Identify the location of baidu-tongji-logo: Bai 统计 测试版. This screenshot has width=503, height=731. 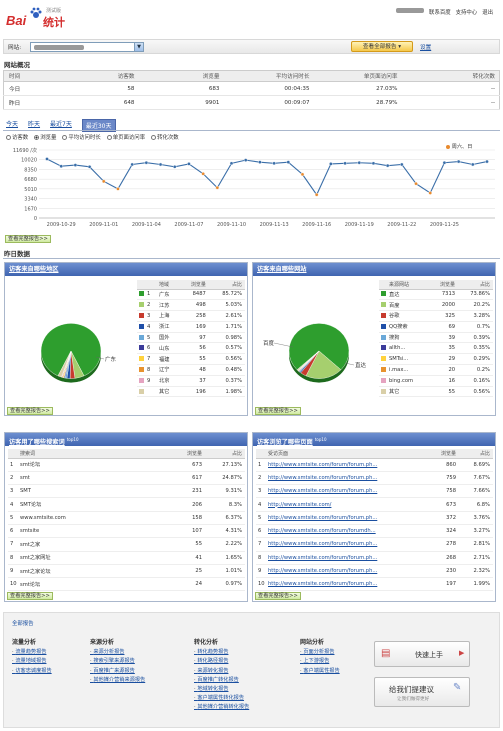
(41, 18).